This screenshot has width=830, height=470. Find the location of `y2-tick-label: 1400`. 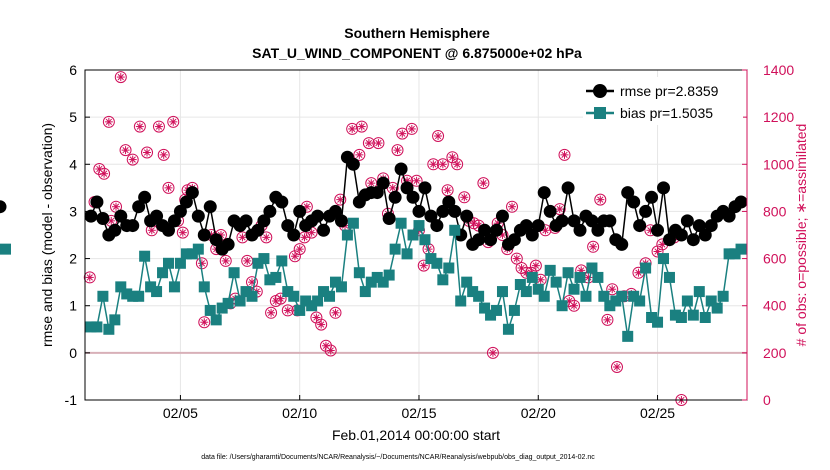

y2-tick-label: 1400 is located at coordinates (778, 70).